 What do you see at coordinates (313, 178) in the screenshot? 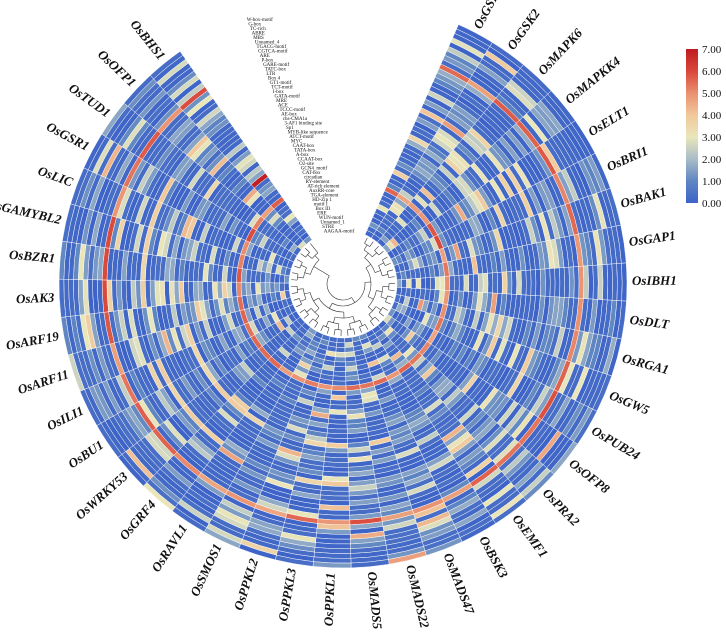
I see `motif-label: circadian` at bounding box center [313, 178].